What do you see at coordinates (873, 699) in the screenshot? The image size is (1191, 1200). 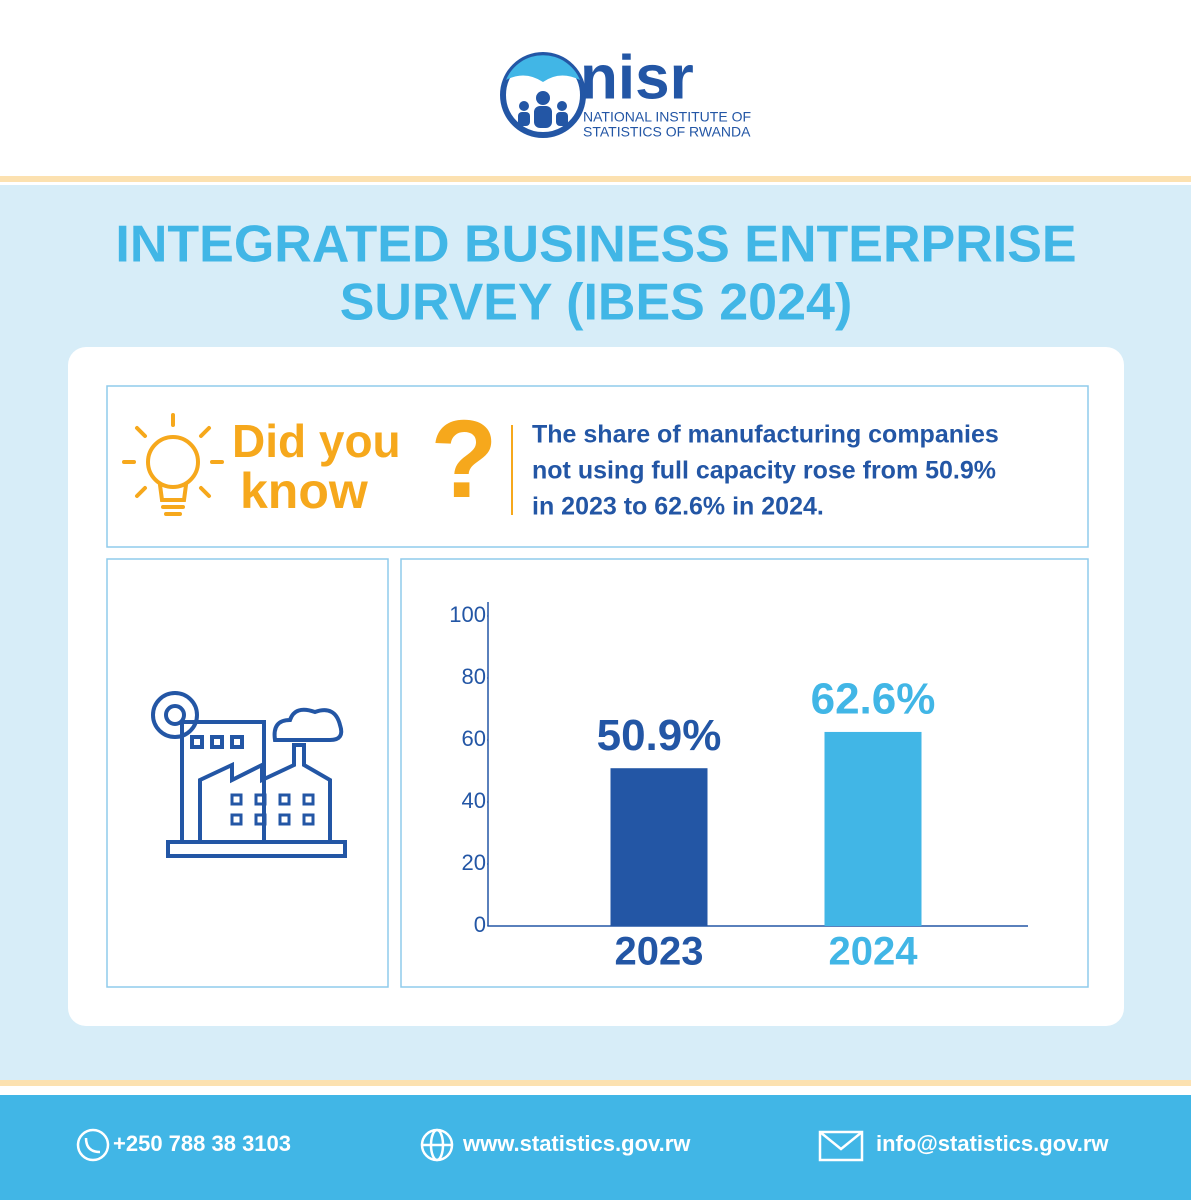 I see `value-label: 62.6%` at bounding box center [873, 699].